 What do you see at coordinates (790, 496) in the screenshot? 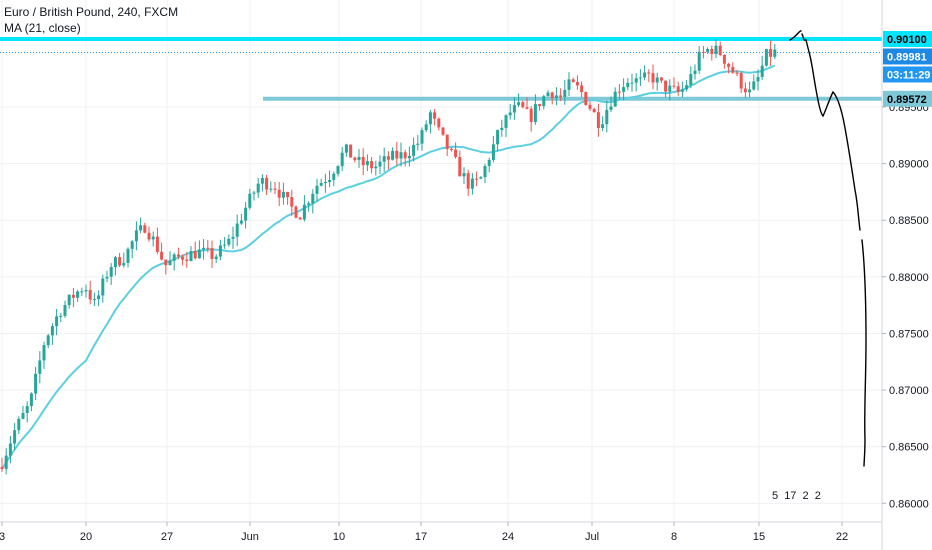
I see `badge-count-b: 17` at bounding box center [790, 496].